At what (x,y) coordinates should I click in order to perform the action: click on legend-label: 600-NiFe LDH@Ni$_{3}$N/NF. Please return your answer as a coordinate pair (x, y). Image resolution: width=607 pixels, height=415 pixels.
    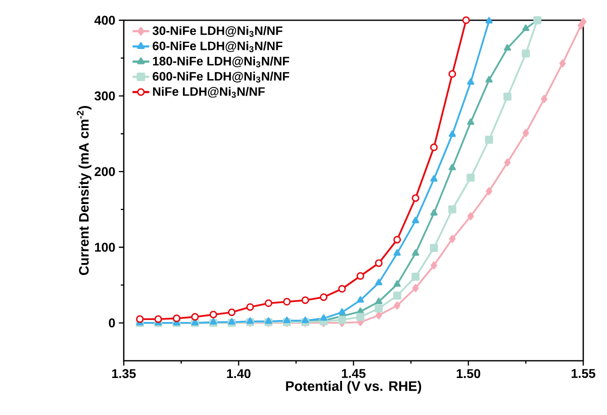
    Looking at the image, I should click on (221, 76).